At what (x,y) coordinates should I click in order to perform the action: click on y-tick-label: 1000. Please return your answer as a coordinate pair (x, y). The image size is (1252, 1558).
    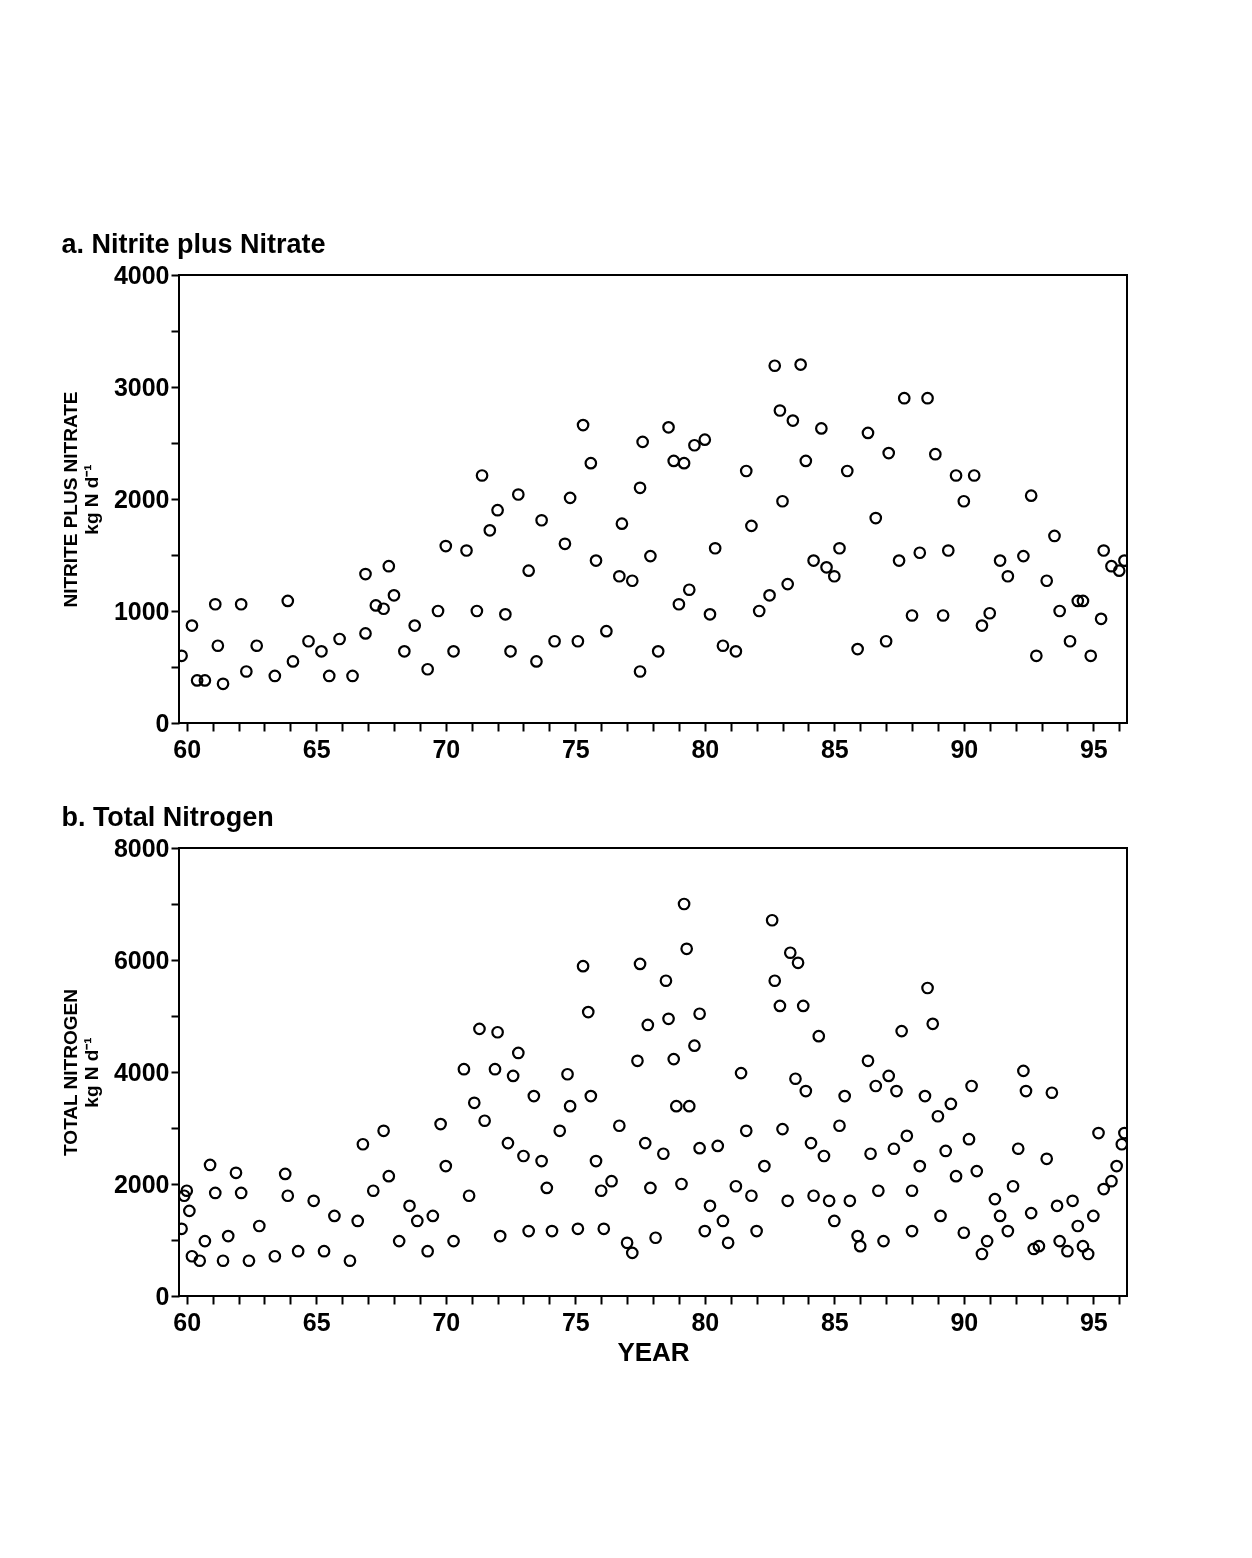
    Looking at the image, I should click on (141, 610).